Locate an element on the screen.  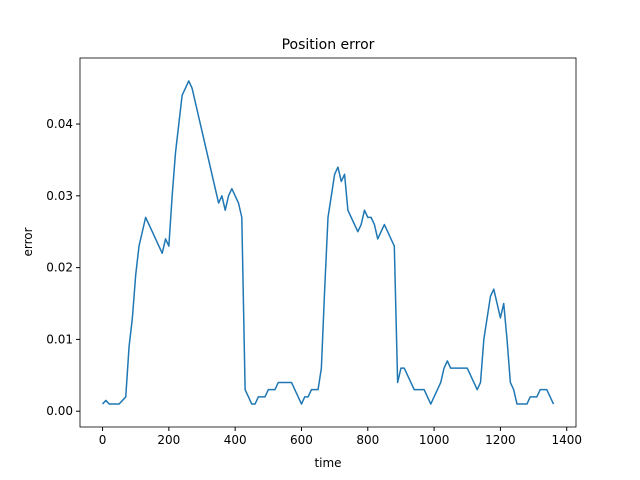
y-tick-label: 0.02 is located at coordinates (59, 268).